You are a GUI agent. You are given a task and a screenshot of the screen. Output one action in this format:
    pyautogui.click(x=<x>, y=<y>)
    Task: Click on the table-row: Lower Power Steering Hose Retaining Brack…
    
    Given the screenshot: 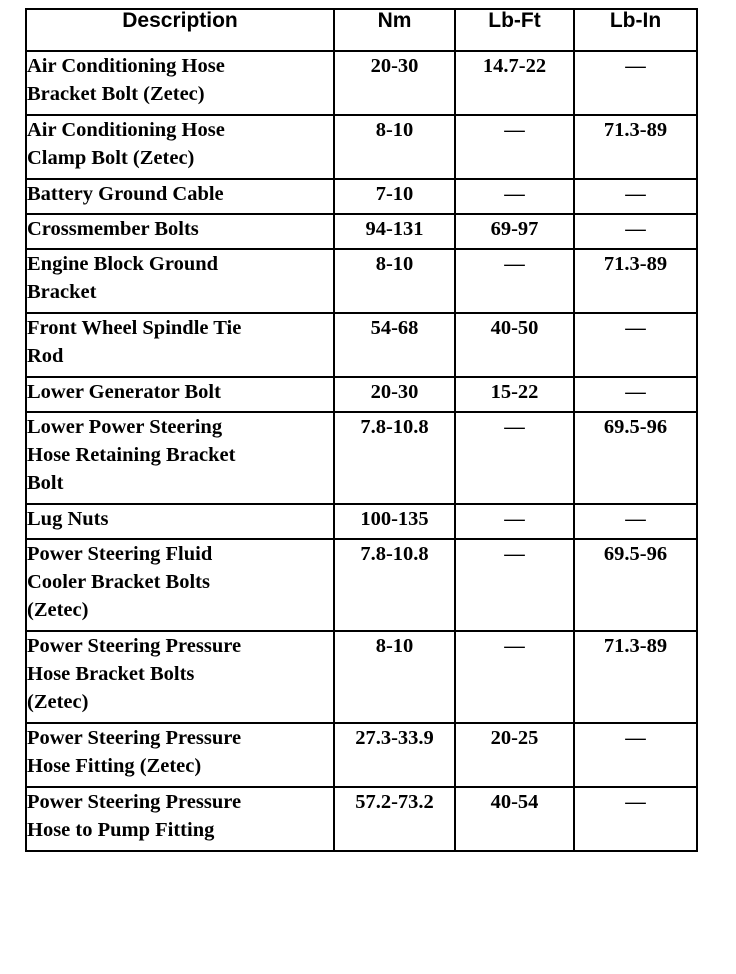 What is the action you would take?
    pyautogui.click(x=361, y=458)
    